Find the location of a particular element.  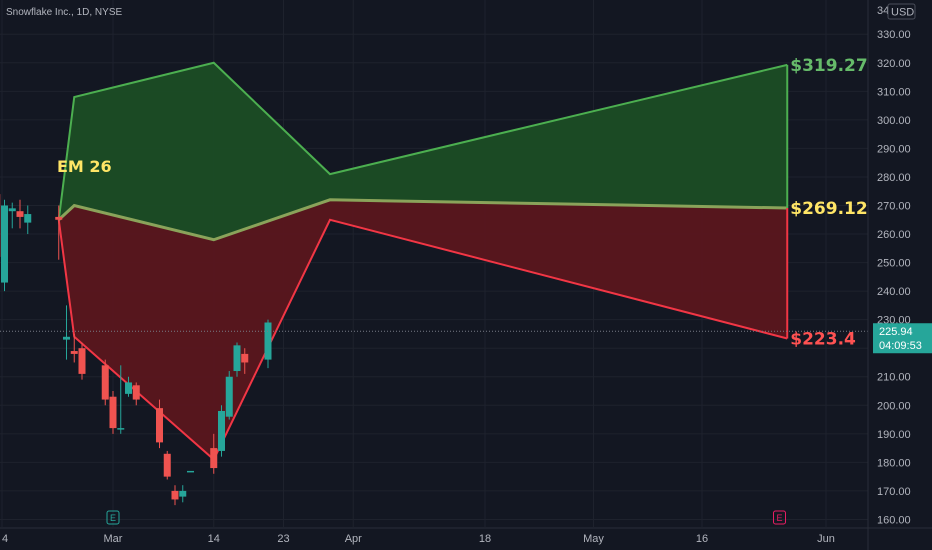

y-tick-label: 330.00 is located at coordinates (894, 35).